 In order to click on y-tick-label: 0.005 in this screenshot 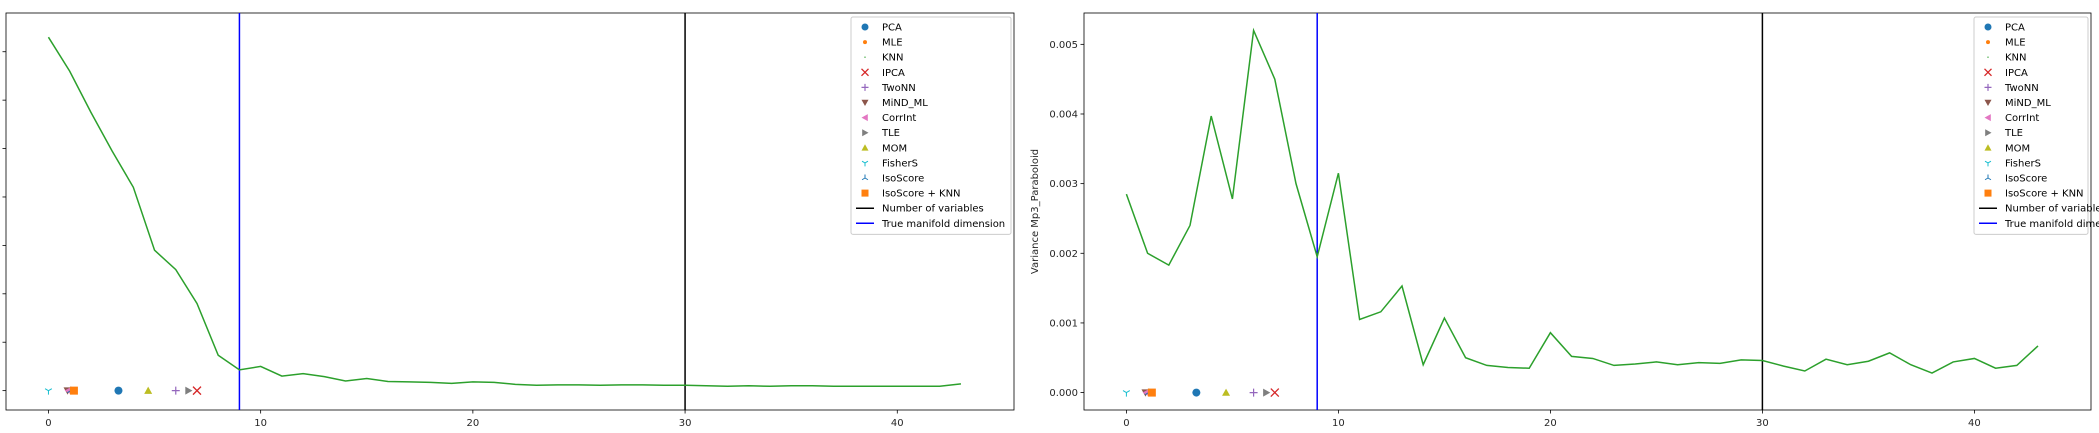, I will do `click(1063, 45)`.